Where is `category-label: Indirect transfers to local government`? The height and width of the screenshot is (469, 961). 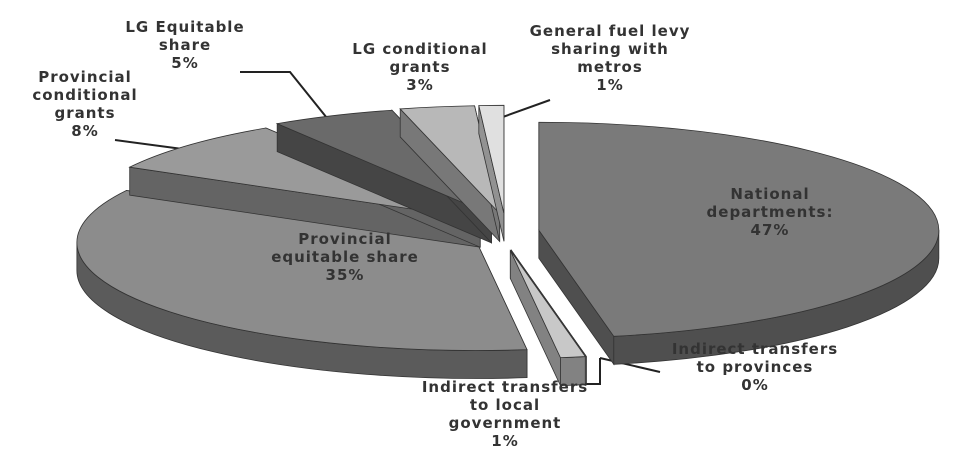 category-label: Indirect transfers to local government is located at coordinates (505, 405).